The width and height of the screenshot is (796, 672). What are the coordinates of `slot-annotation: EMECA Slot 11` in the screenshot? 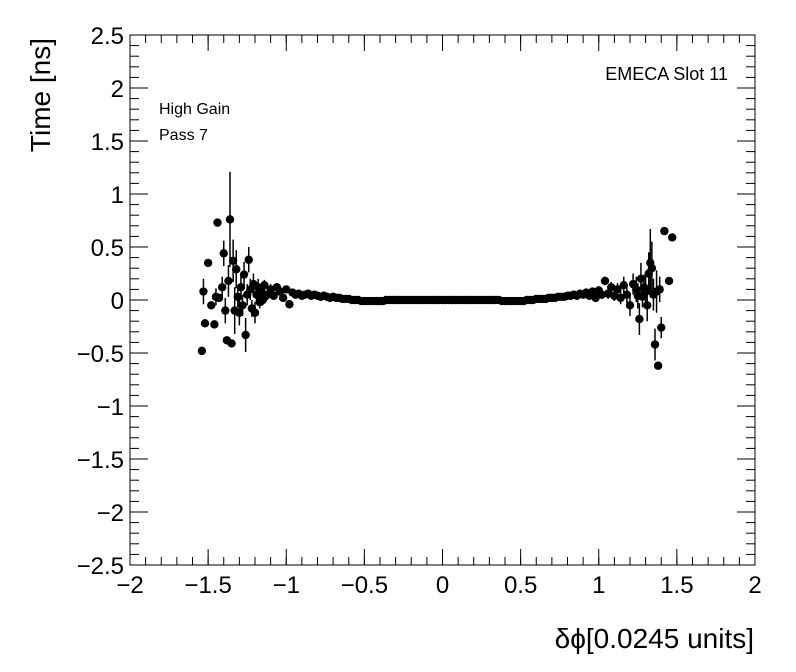 It's located at (666, 74).